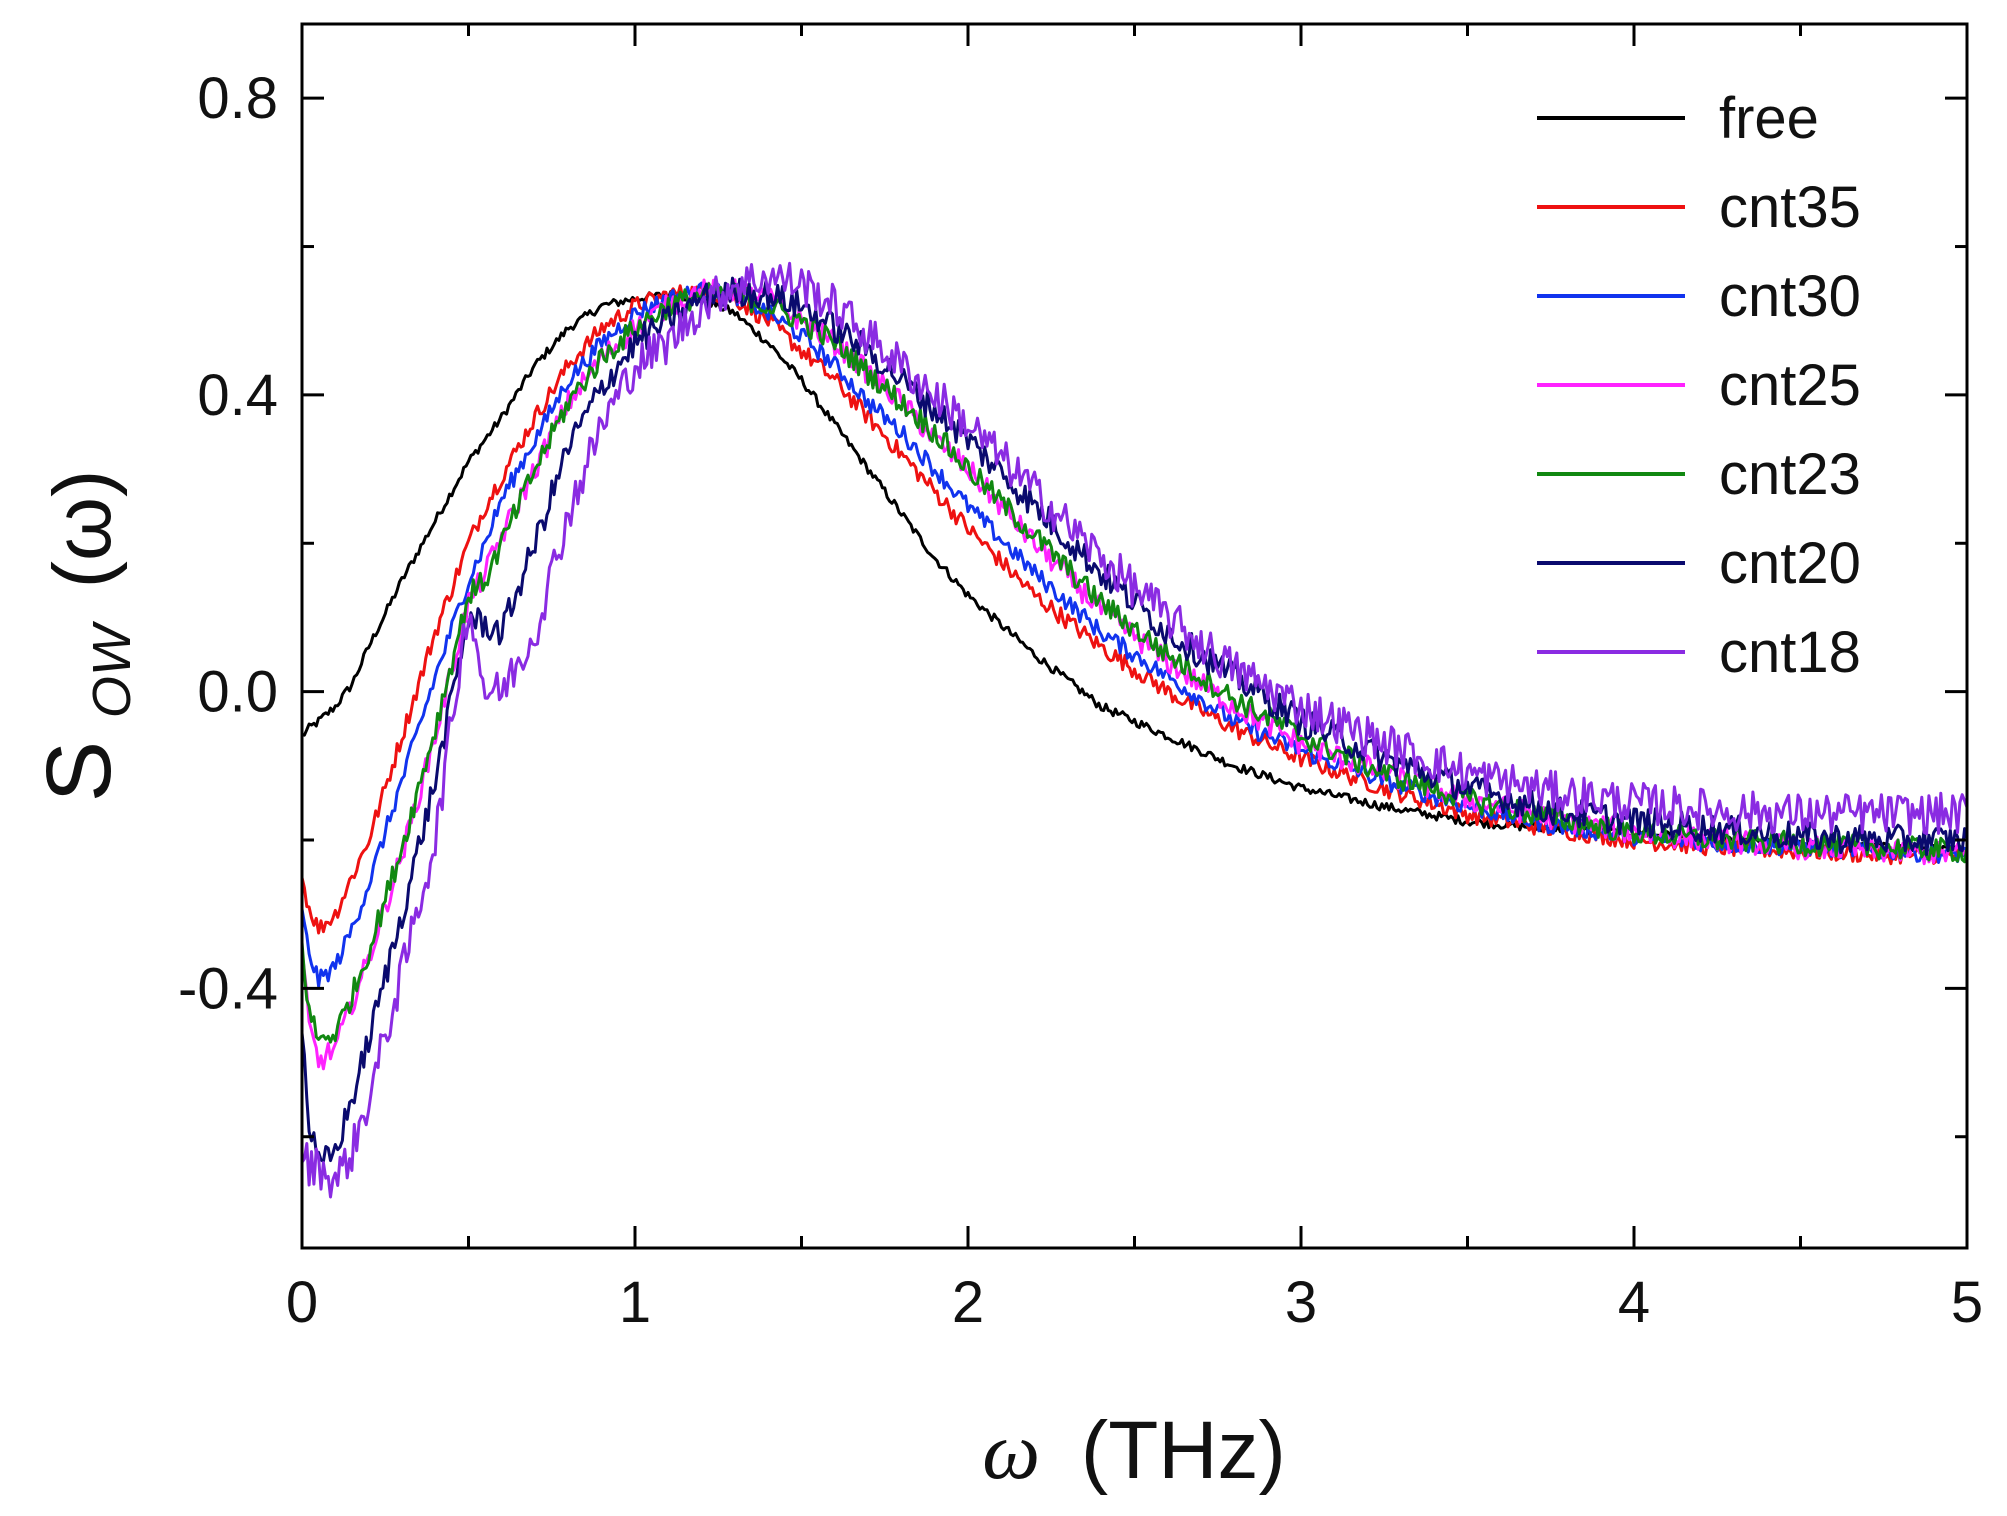  Describe the element at coordinates (1790, 207) in the screenshot. I see `legend-label-cnt35: cnt35` at that location.